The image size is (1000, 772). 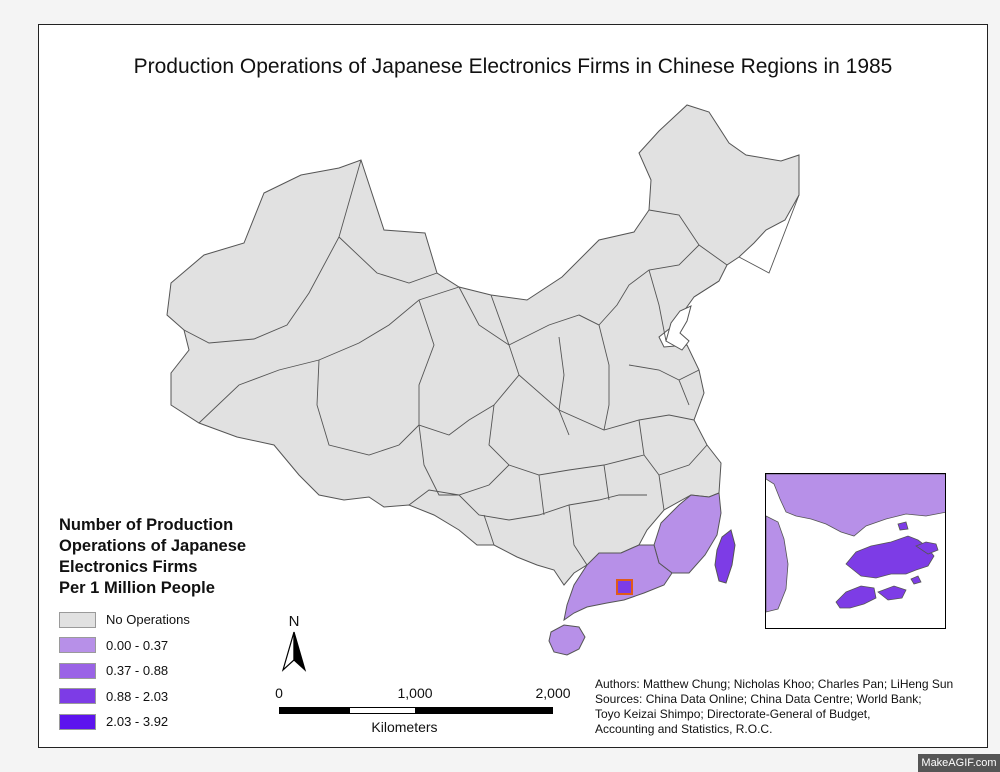 I want to click on legend-title-line: Number of Production, so click(x=146, y=525).